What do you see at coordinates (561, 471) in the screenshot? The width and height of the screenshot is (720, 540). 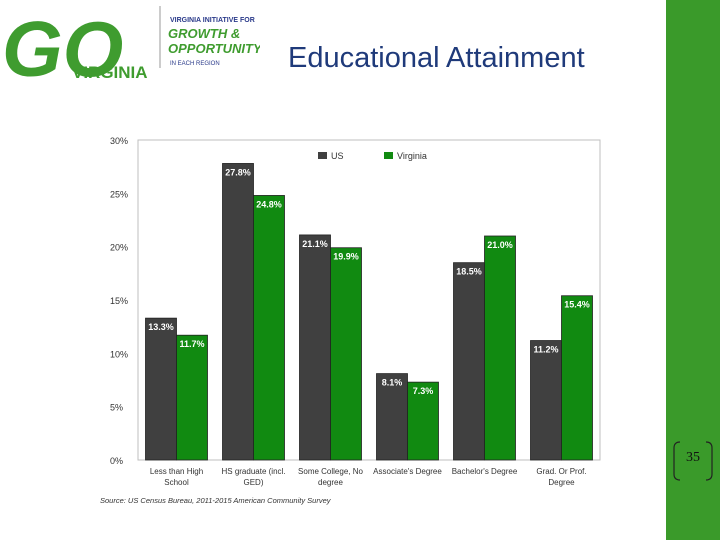 I see `x-tick-label: Grad. Or Prof.` at bounding box center [561, 471].